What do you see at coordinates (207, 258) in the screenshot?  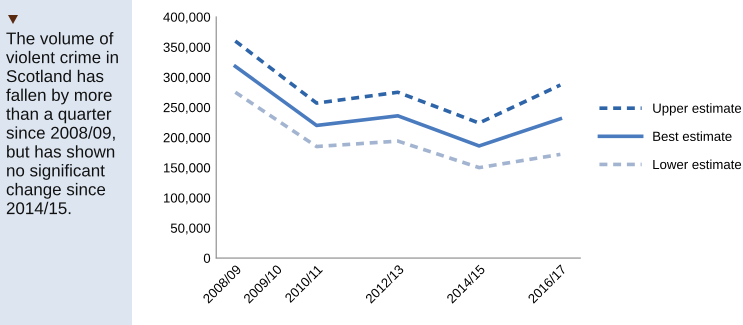 I see `y-tick-label: 0` at bounding box center [207, 258].